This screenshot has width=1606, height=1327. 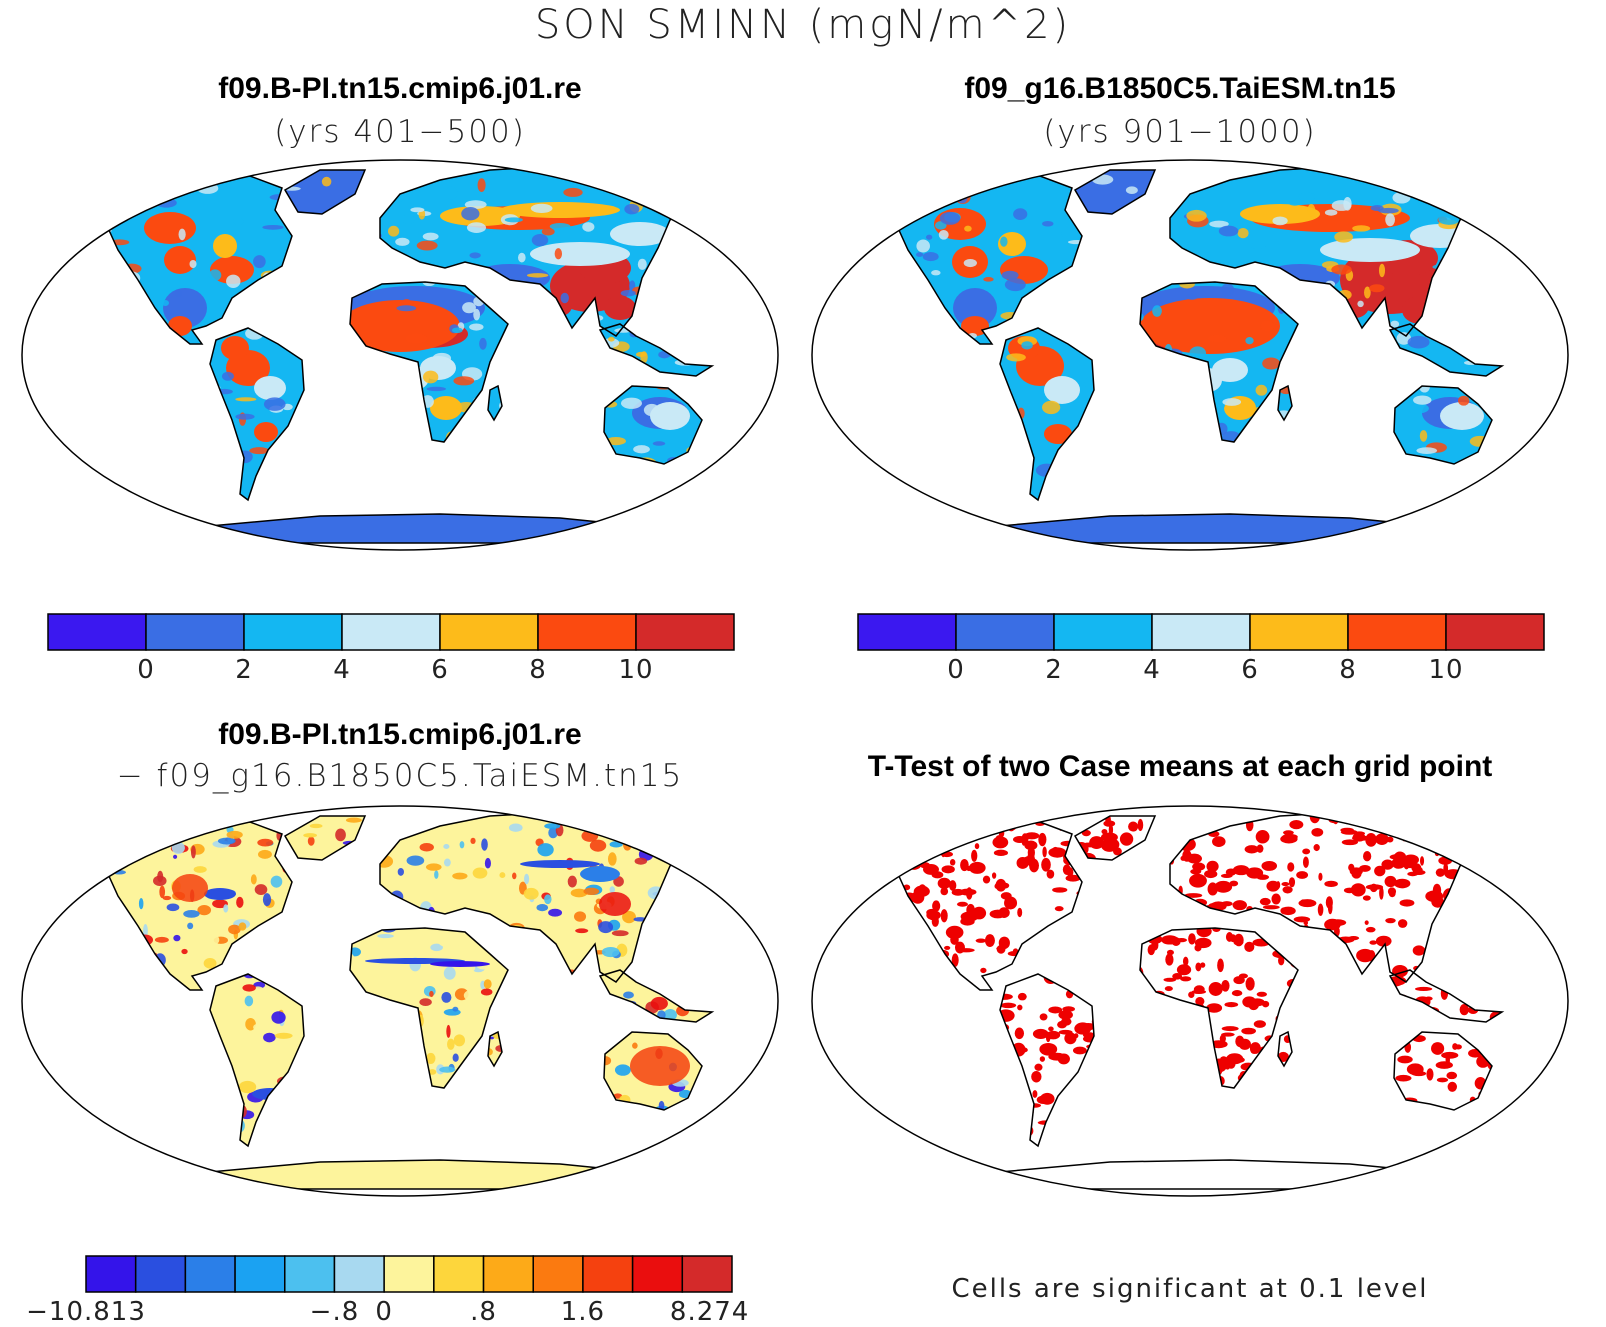 What do you see at coordinates (325, 192) in the screenshot?
I see `coastline-greenland` at bounding box center [325, 192].